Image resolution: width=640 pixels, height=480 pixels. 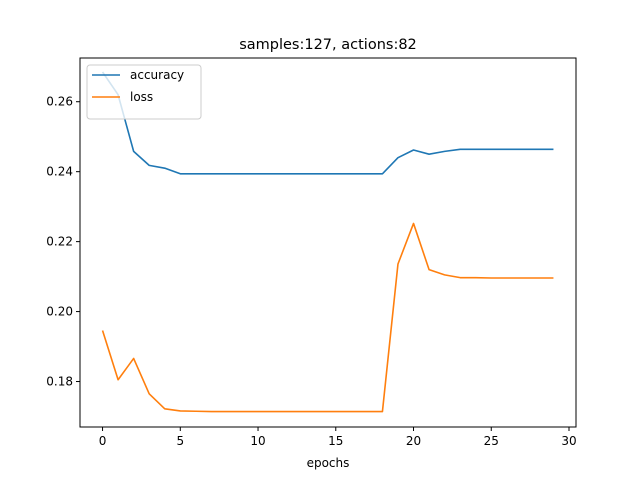 What do you see at coordinates (328, 463) in the screenshot?
I see `x-axis-label: epochs` at bounding box center [328, 463].